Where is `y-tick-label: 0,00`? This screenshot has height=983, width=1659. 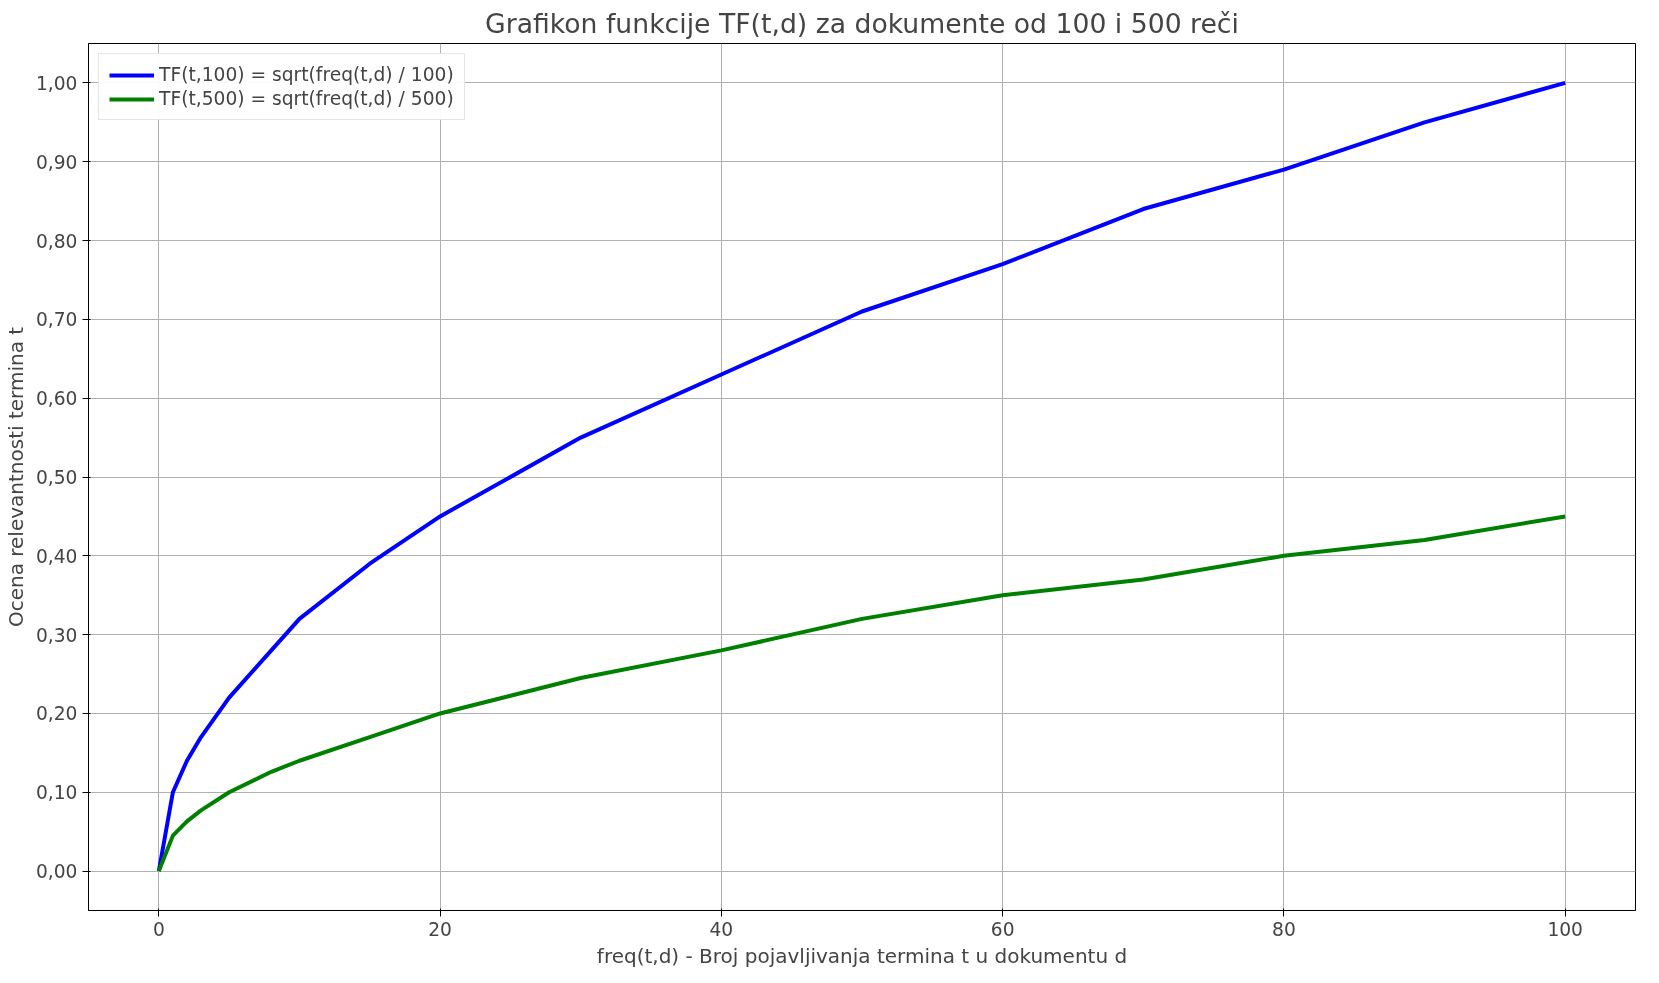 y-tick-label: 0,00 is located at coordinates (56, 872).